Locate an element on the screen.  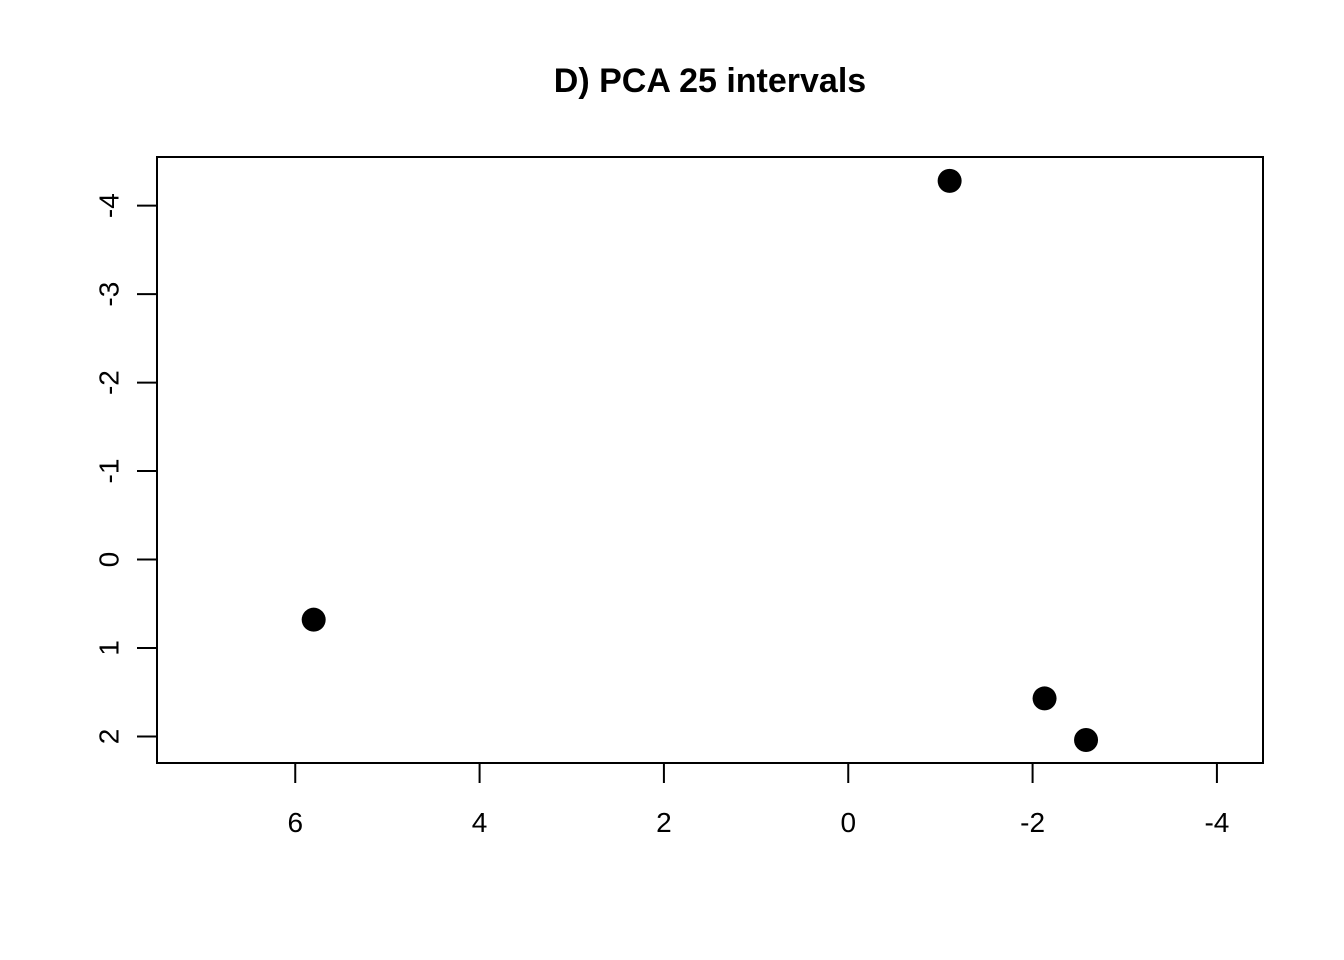
y-tick-label: -3 is located at coordinates (109, 294).